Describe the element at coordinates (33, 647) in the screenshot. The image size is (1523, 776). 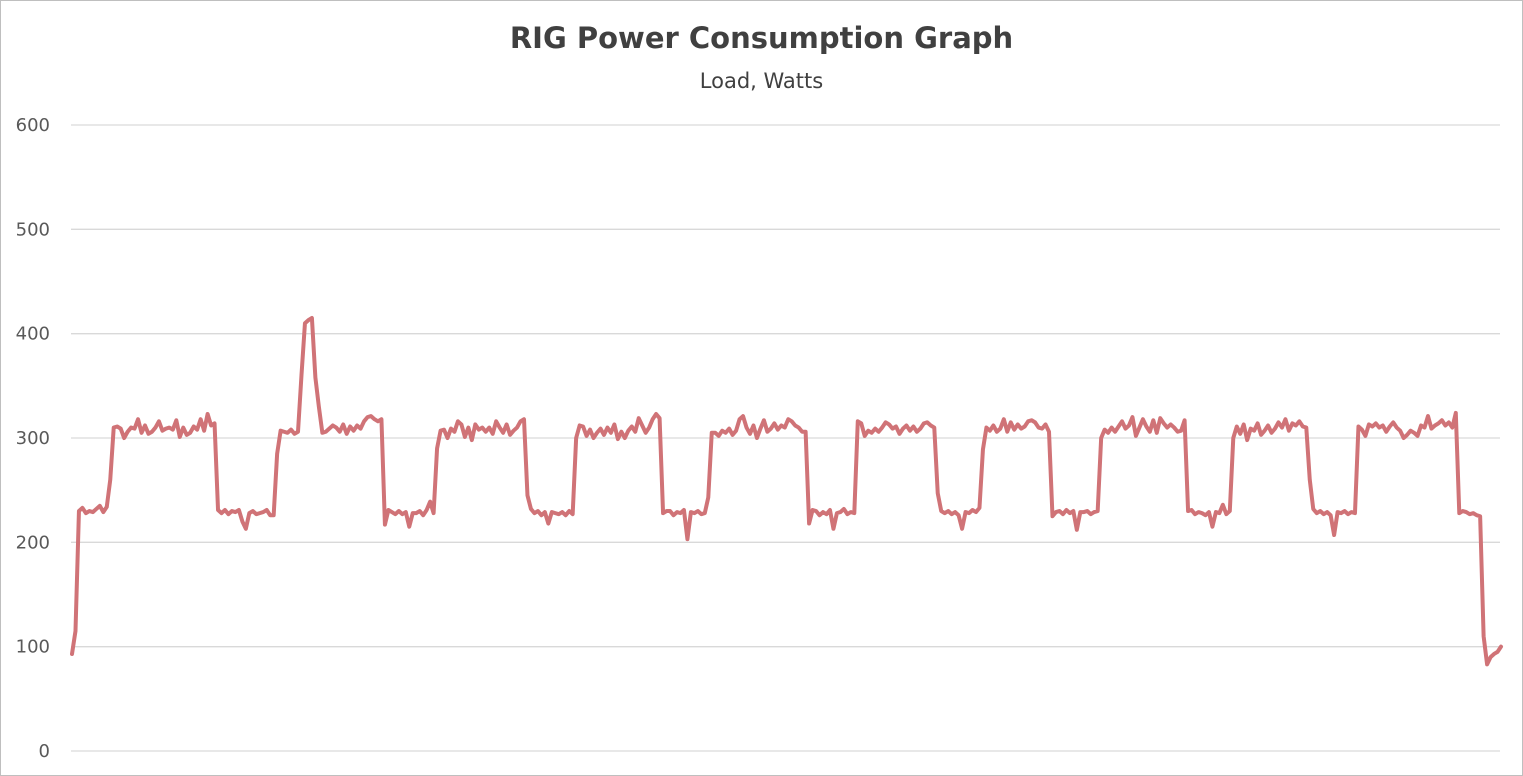
I see `y-tick-label-100: 100` at that location.